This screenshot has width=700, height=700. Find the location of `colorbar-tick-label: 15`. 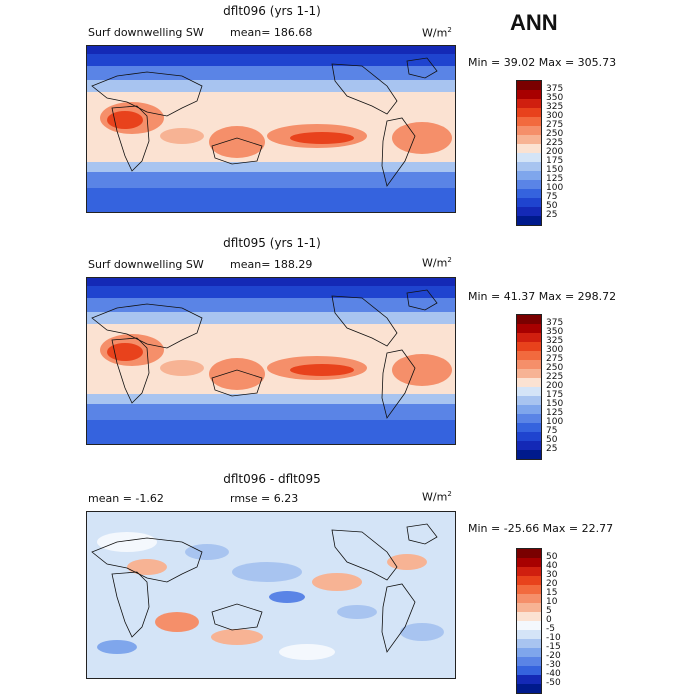

colorbar-tick-label: 15 is located at coordinates (552, 593).